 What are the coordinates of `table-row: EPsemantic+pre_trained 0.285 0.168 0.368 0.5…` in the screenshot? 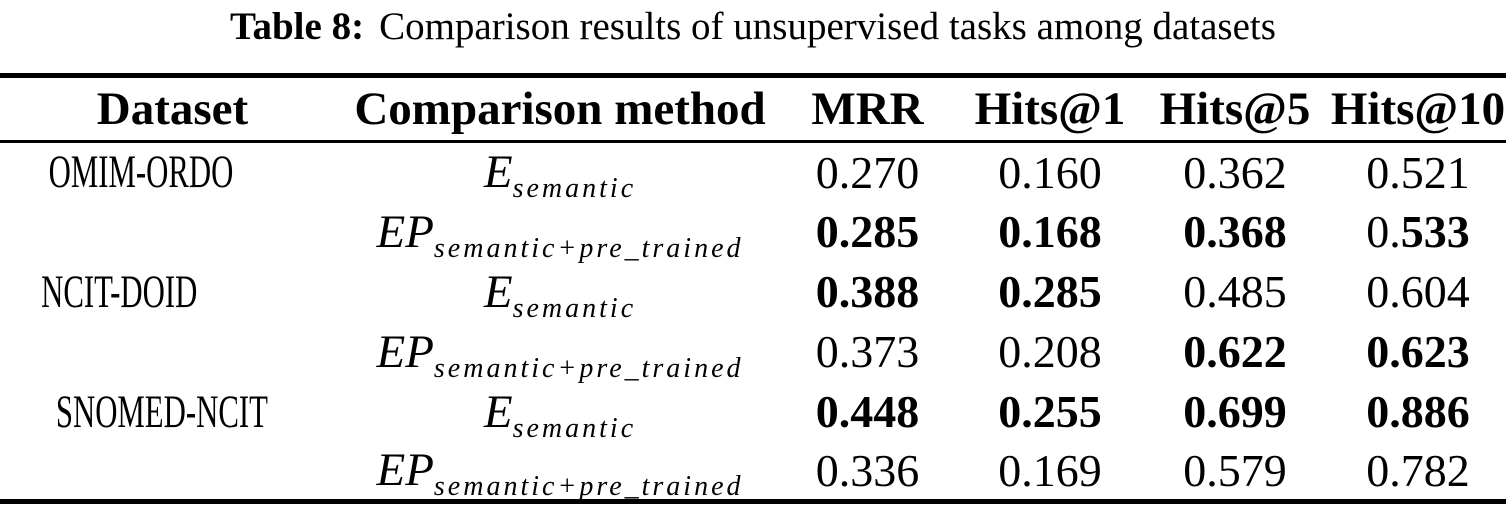 It's located at (753, 233).